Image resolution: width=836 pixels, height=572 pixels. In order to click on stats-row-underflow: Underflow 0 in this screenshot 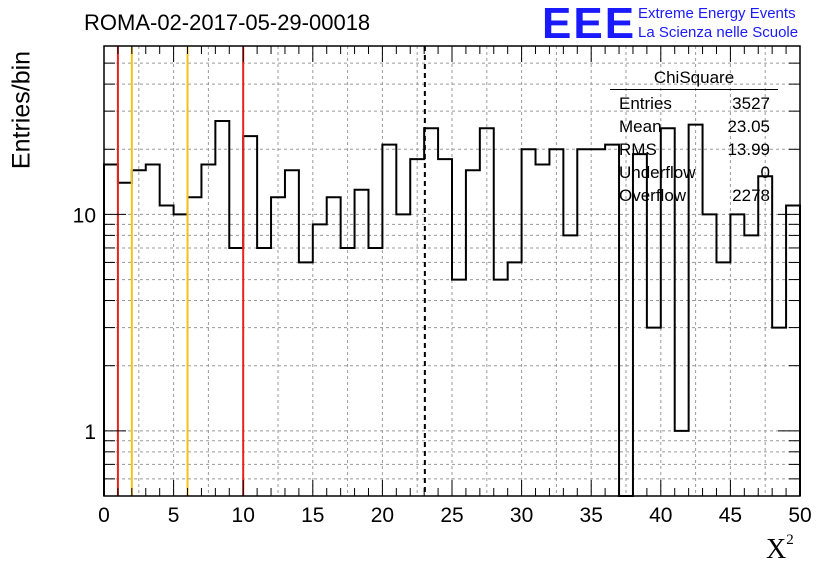, I will do `click(694, 172)`.